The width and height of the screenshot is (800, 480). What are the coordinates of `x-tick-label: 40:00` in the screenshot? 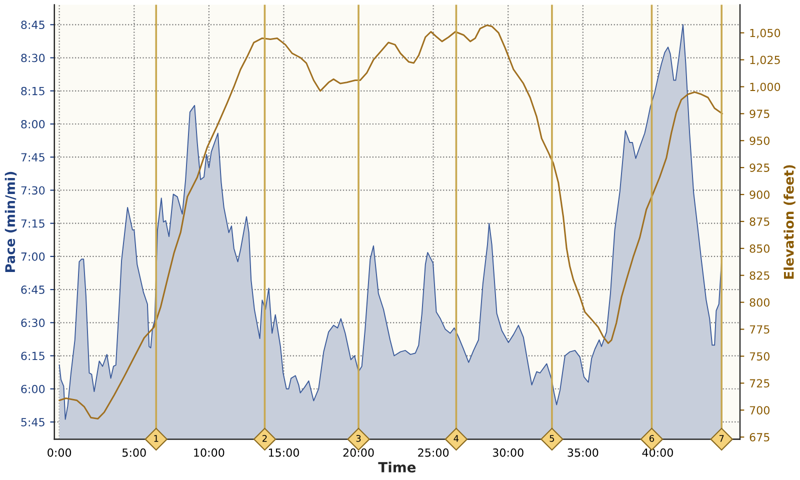 It's located at (657, 452).